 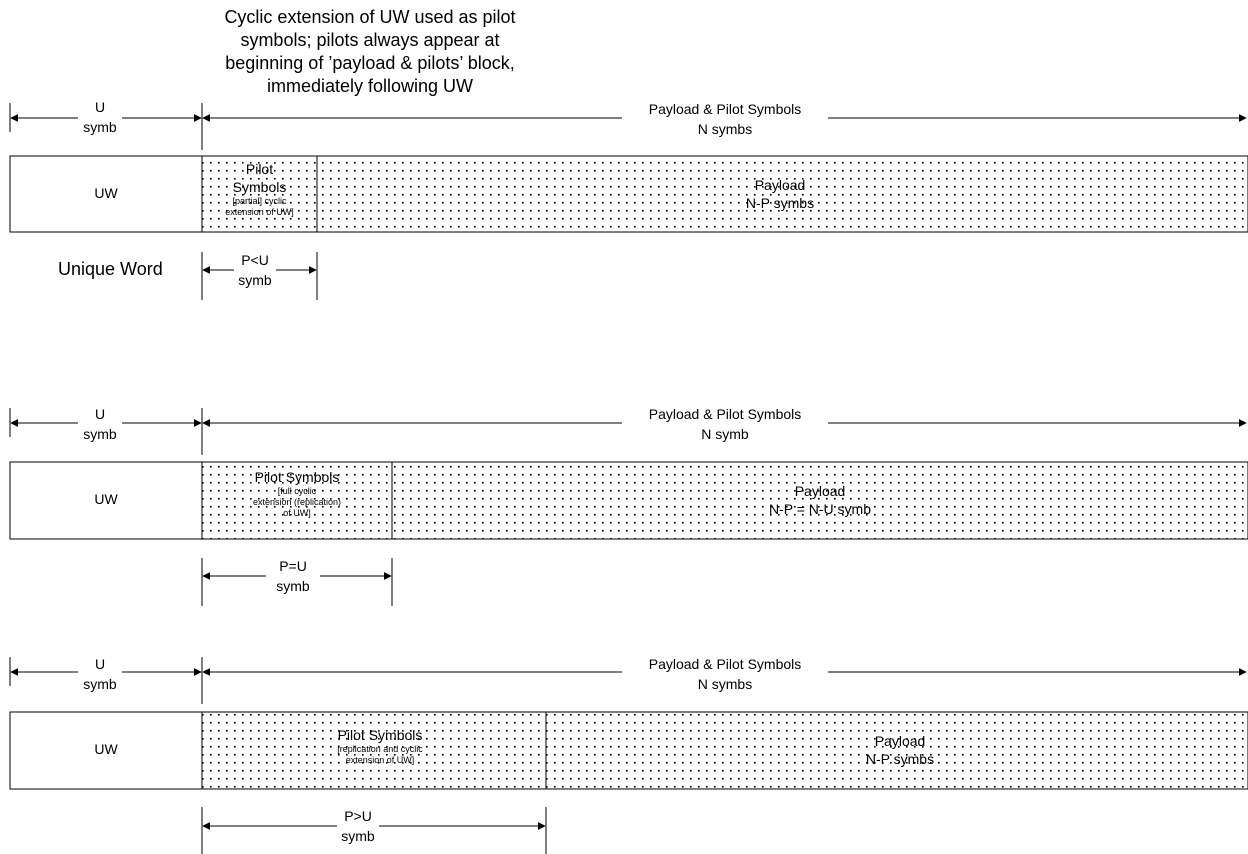 What do you see at coordinates (255, 260) in the screenshot?
I see `p-dim-value: P<U` at bounding box center [255, 260].